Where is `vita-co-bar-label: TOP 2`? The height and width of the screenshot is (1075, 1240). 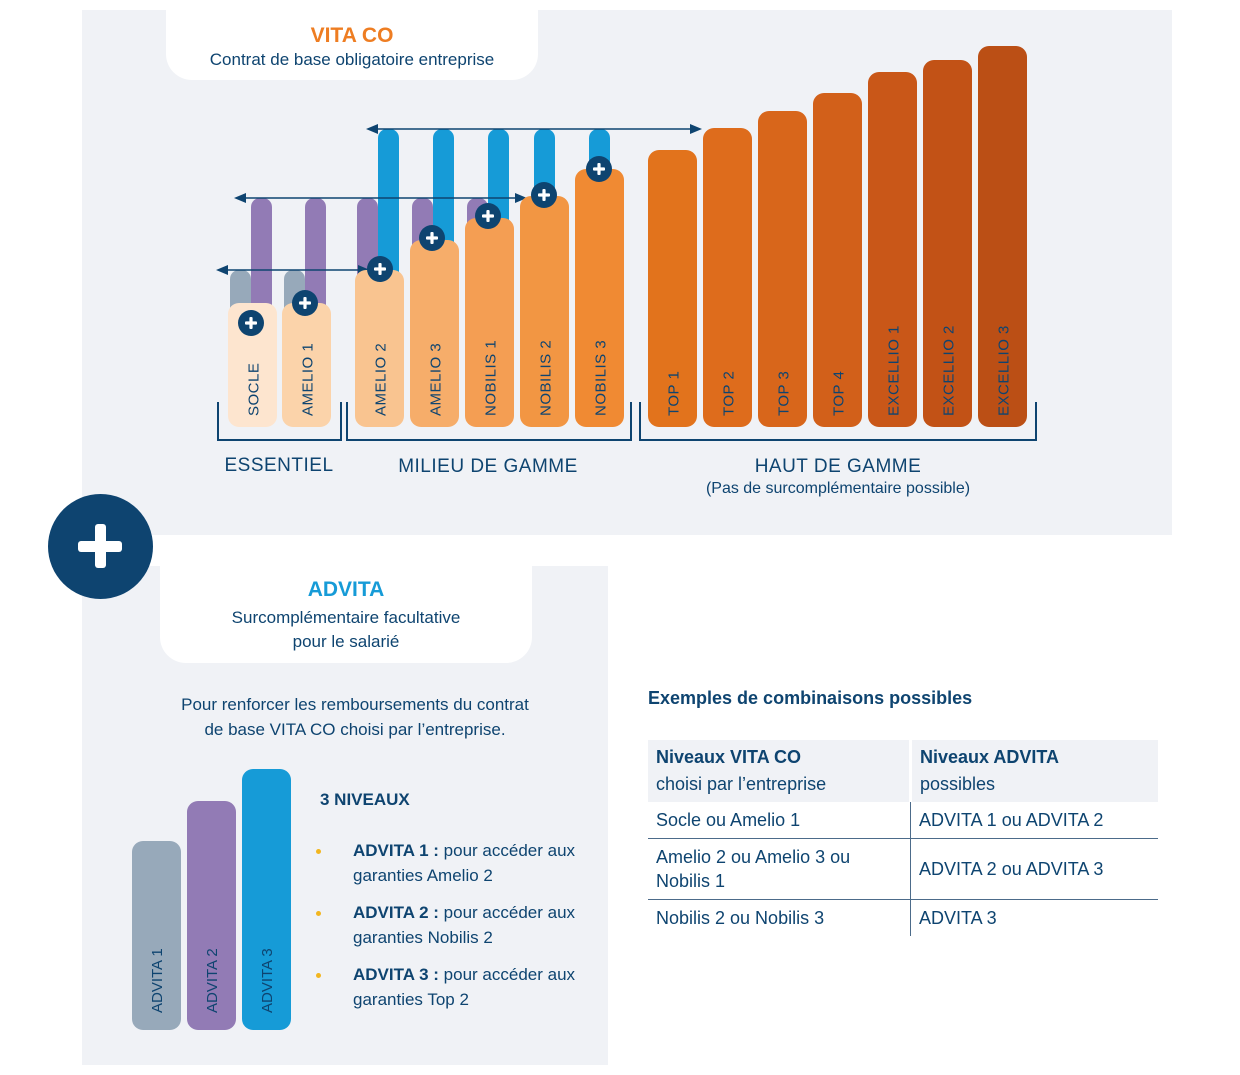 vita-co-bar-label: TOP 2 is located at coordinates (729, 393).